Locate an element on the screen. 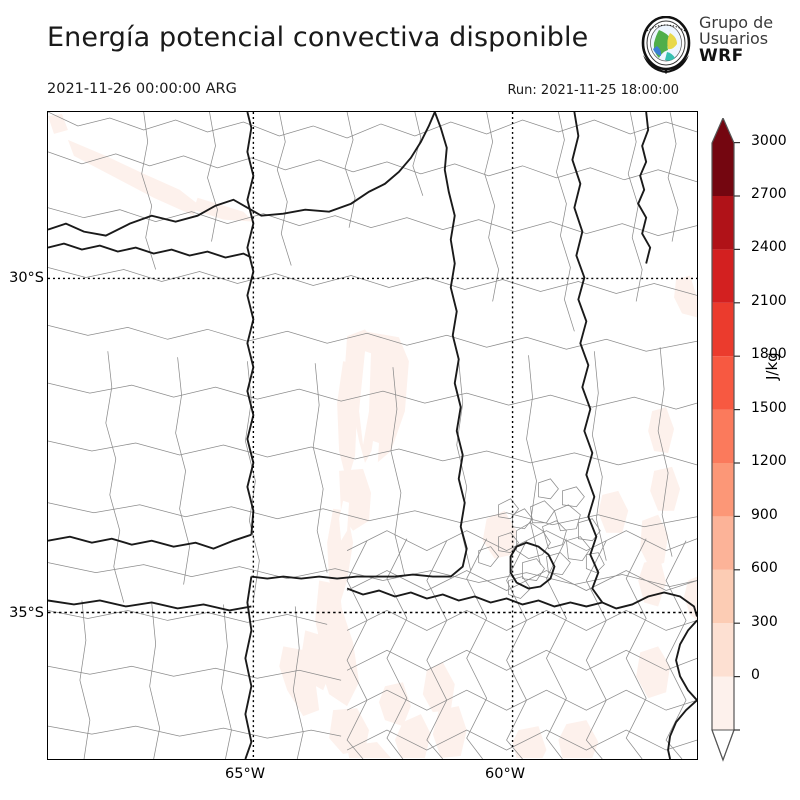 This screenshot has width=800, height=800. colorbar-extend-top is located at coordinates (723, 130).